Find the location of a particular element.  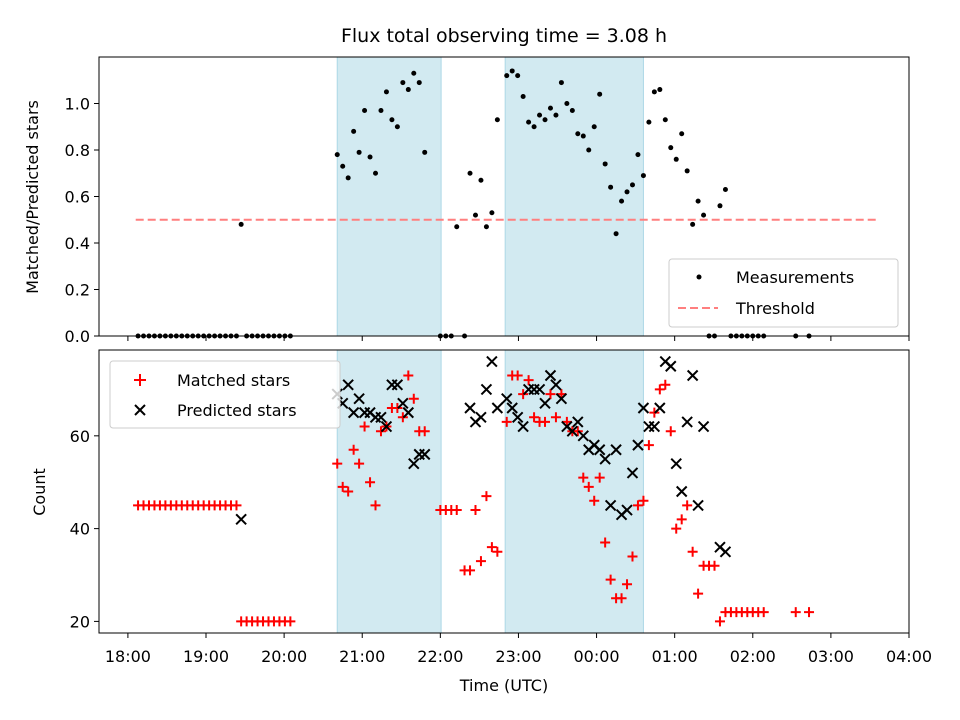

top-y-tick-label: 0.2 is located at coordinates (77, 290).